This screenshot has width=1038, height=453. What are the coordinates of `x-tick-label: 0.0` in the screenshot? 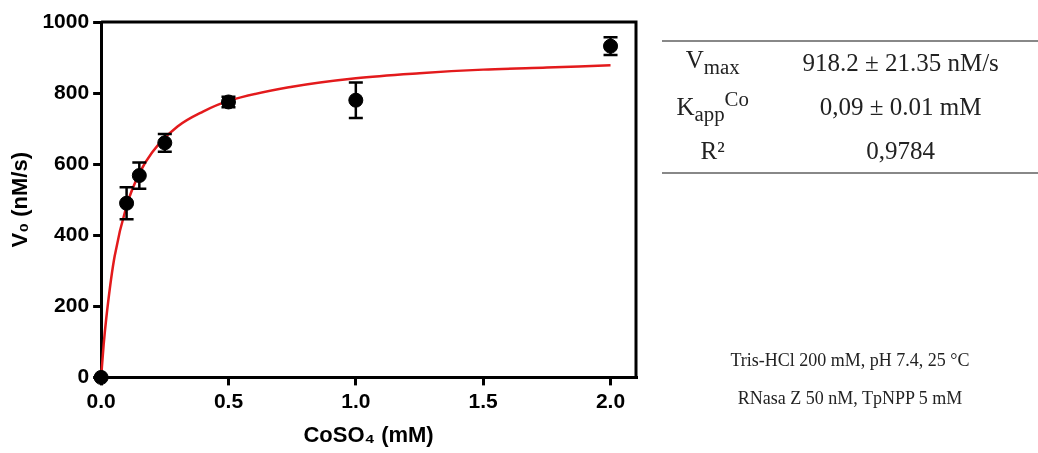 It's located at (101, 400).